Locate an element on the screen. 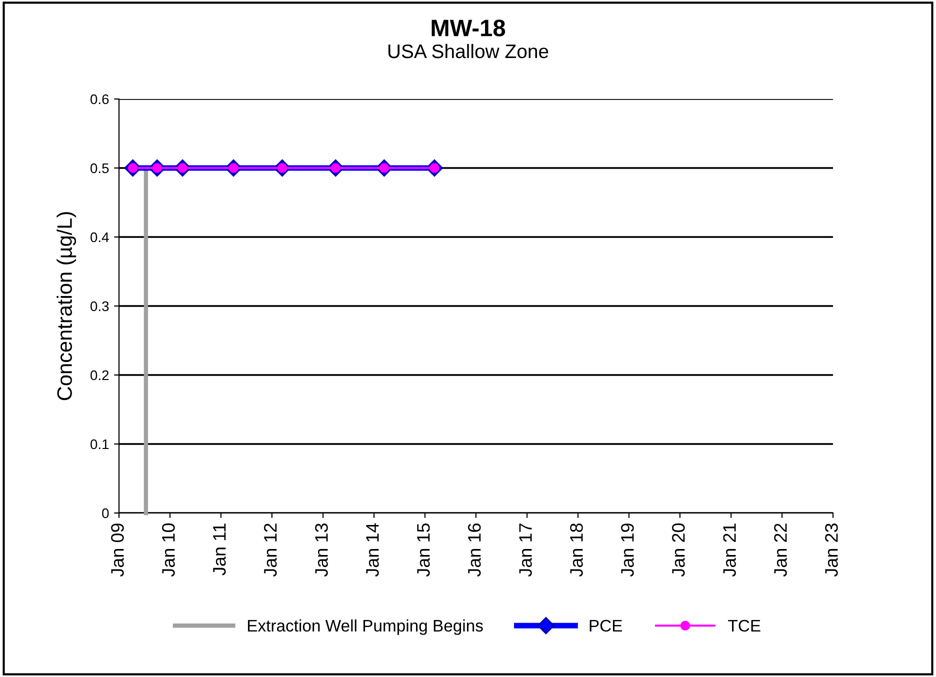 Image resolution: width=936 pixels, height=677 pixels. legend-label: PCE is located at coordinates (606, 626).